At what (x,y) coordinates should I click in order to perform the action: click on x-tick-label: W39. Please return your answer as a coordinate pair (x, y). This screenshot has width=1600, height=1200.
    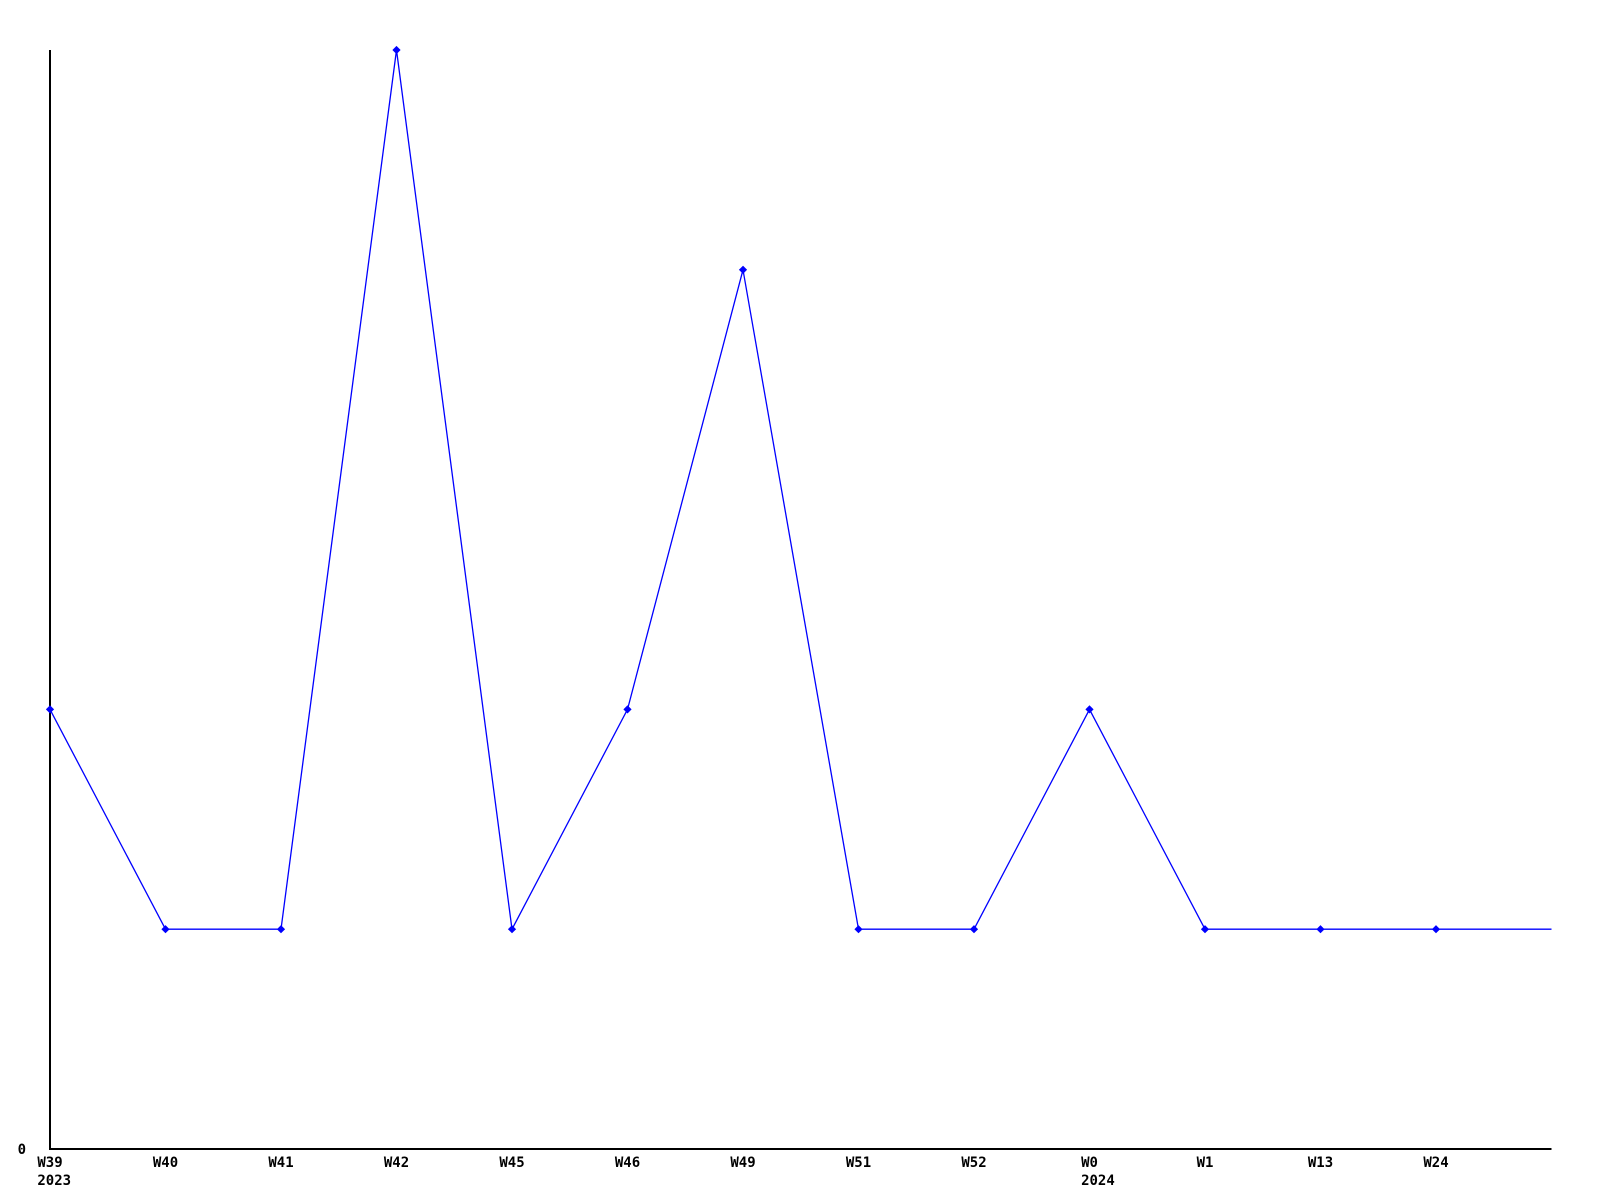
    Looking at the image, I should click on (49, 1163).